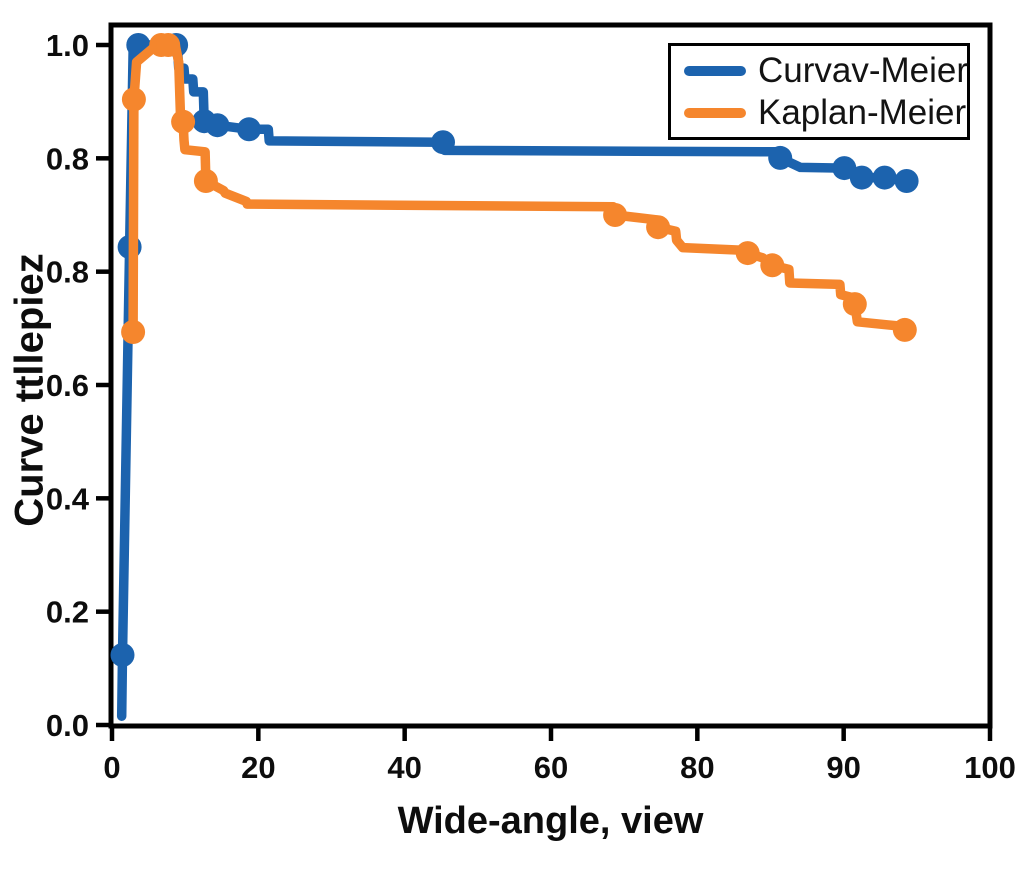 This screenshot has width=1024, height=890. I want to click on y-axis-title: Curve ttllepiez, so click(29, 390).